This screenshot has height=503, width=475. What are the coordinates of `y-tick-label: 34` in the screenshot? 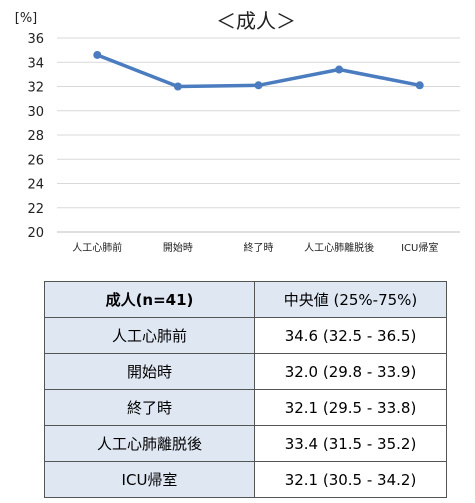 It's located at (35, 63).